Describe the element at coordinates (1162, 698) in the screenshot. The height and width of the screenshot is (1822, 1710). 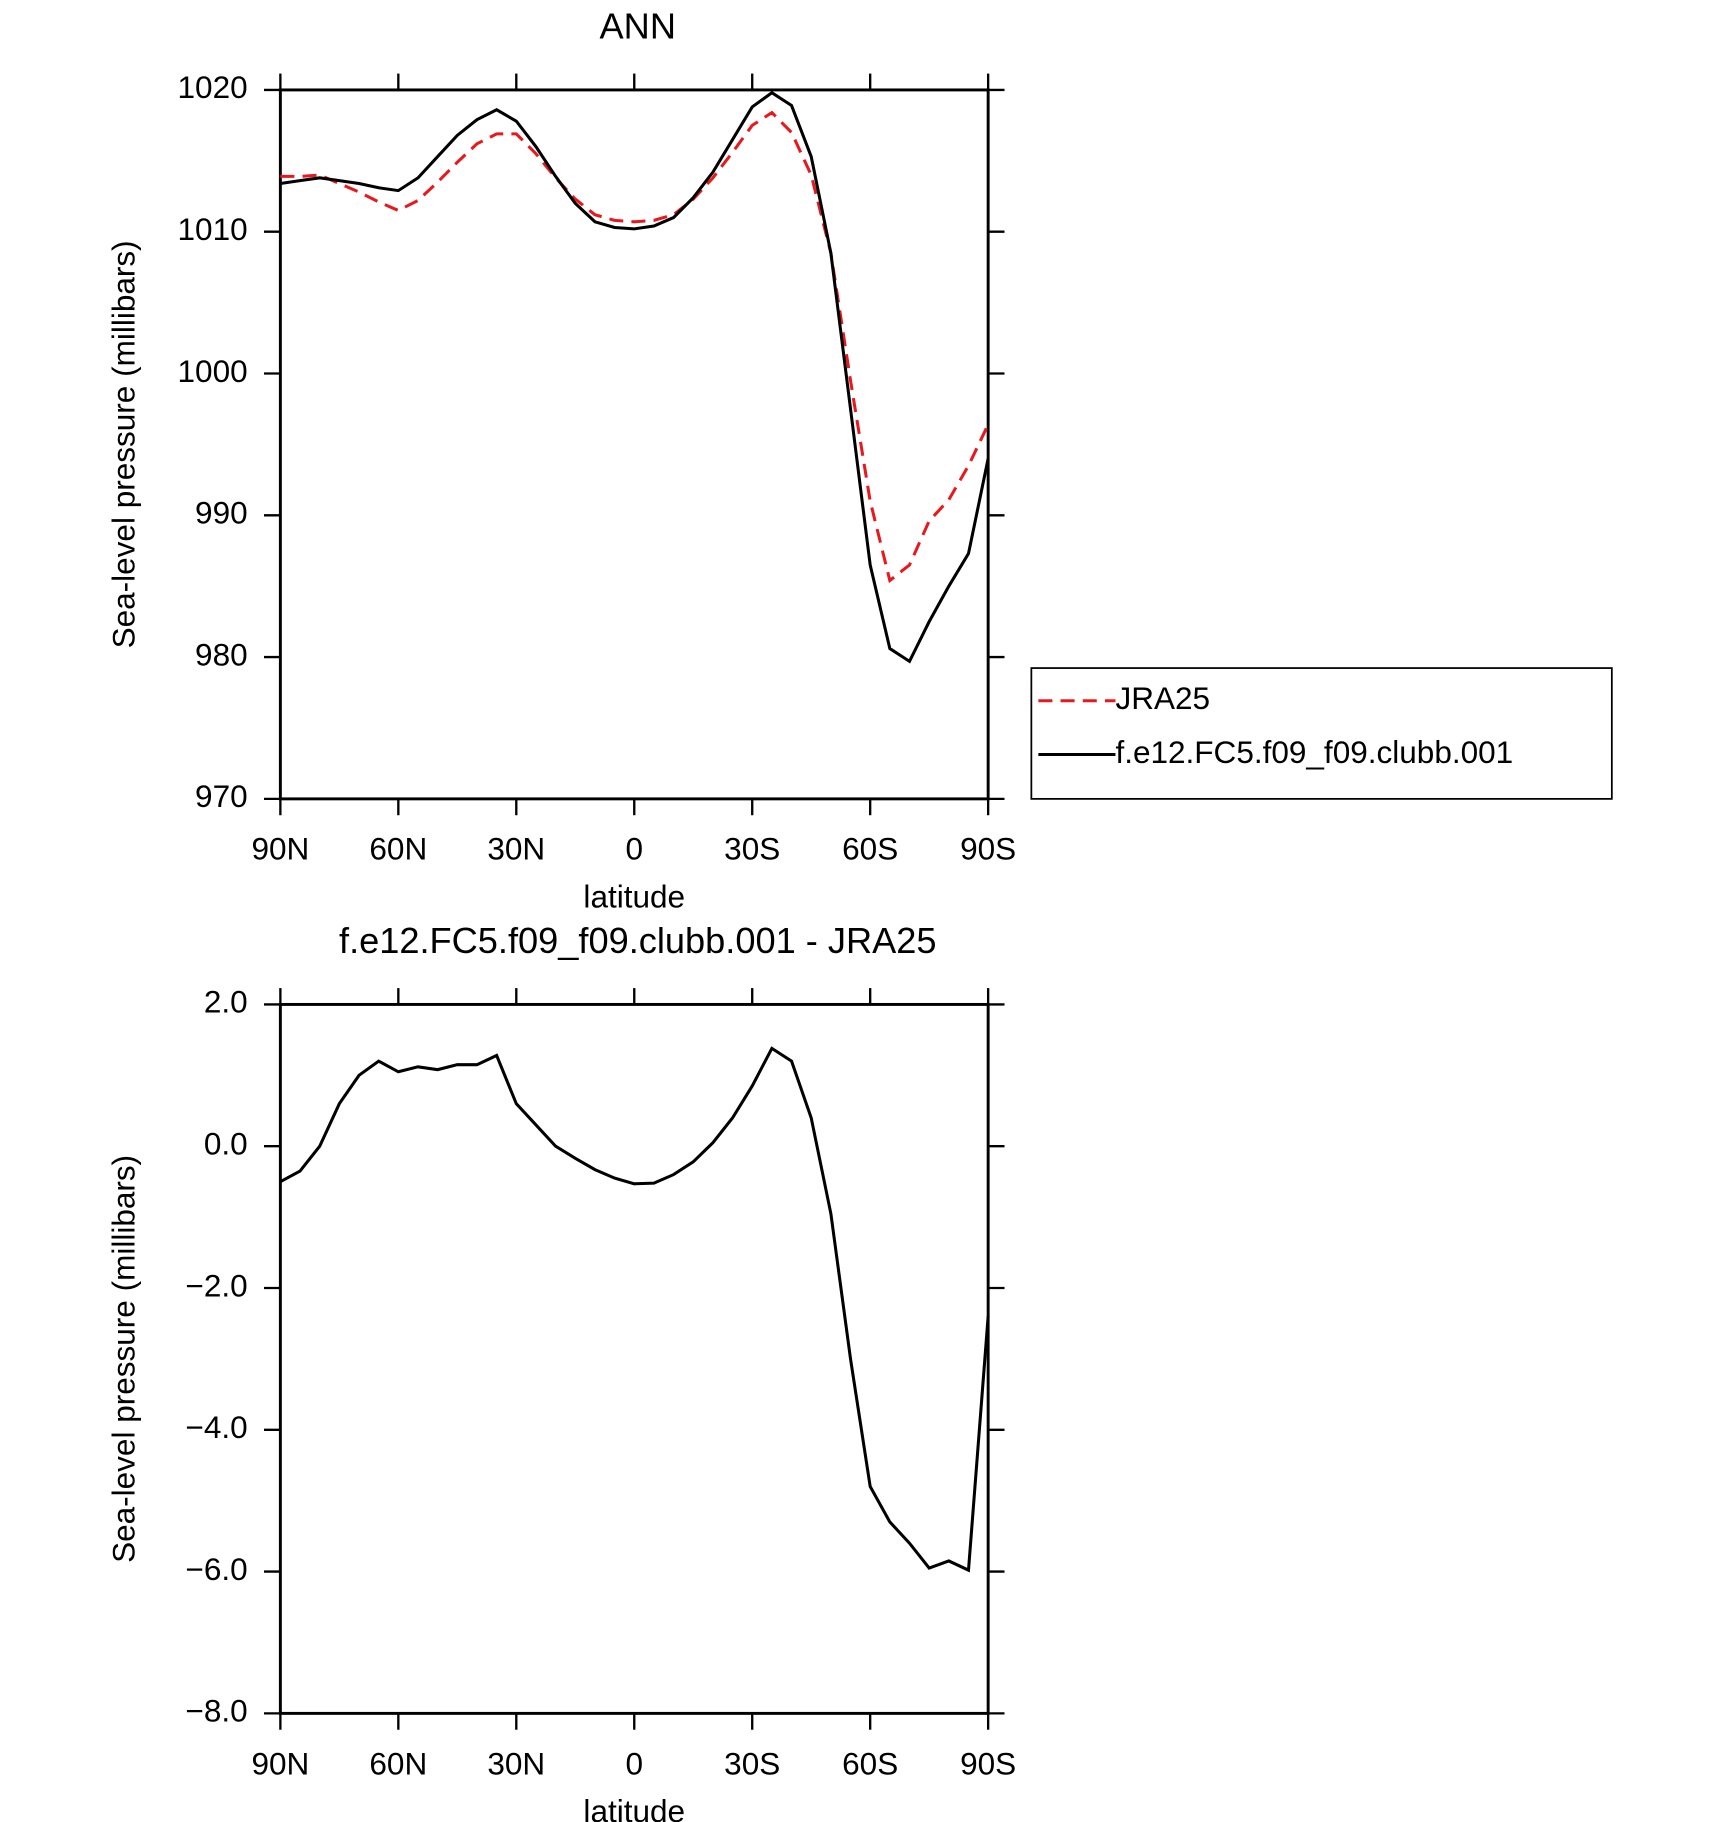
I see `legend-label: JRA25` at that location.